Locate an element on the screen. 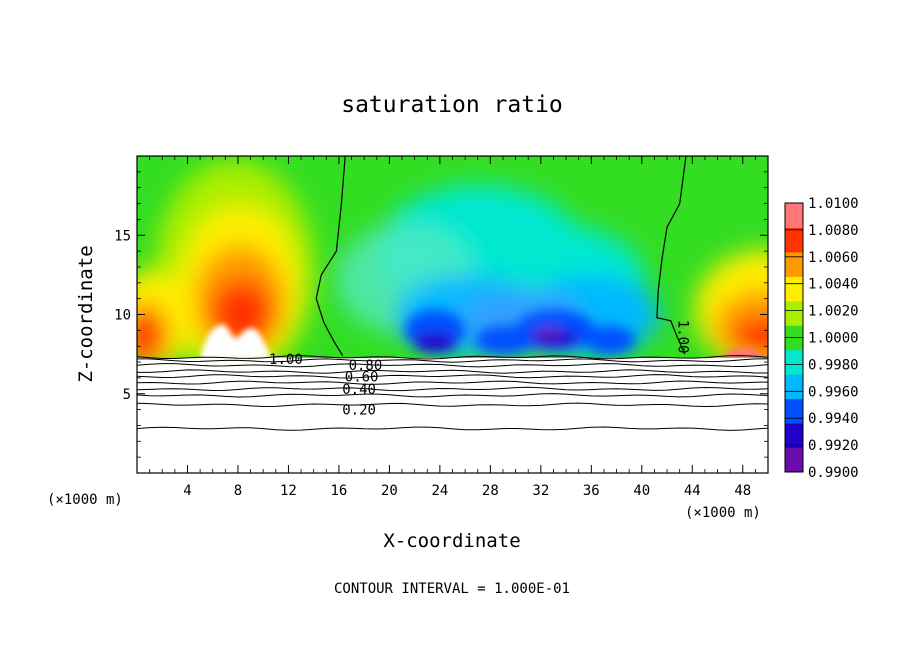 The height and width of the screenshot is (654, 904). x-tick-label: 28 is located at coordinates (490, 491).